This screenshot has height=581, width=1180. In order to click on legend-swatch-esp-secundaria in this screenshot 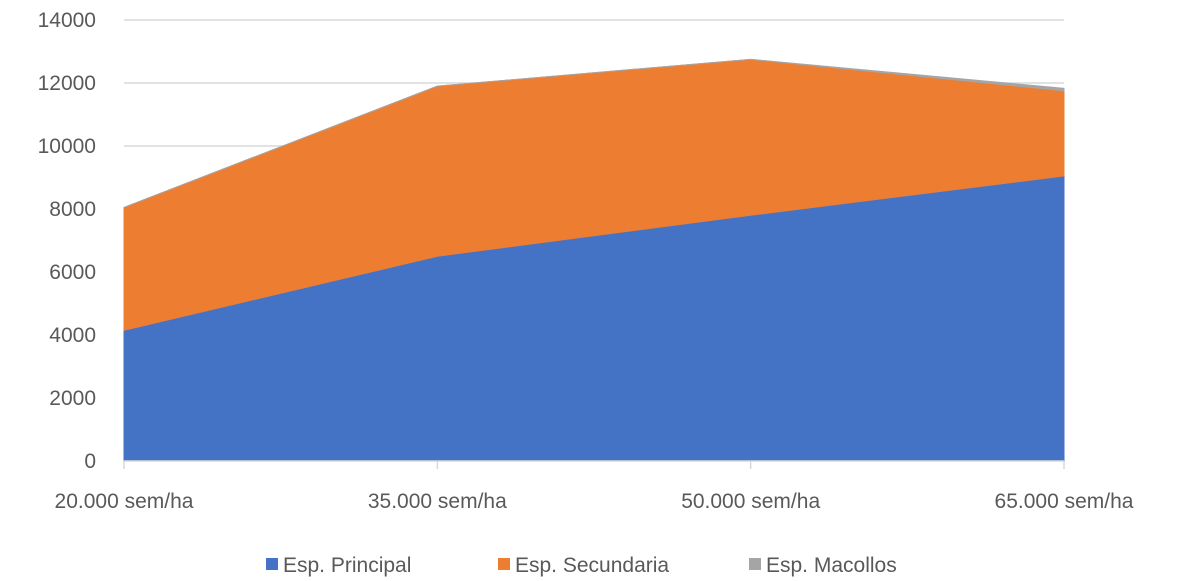, I will do `click(504, 564)`.